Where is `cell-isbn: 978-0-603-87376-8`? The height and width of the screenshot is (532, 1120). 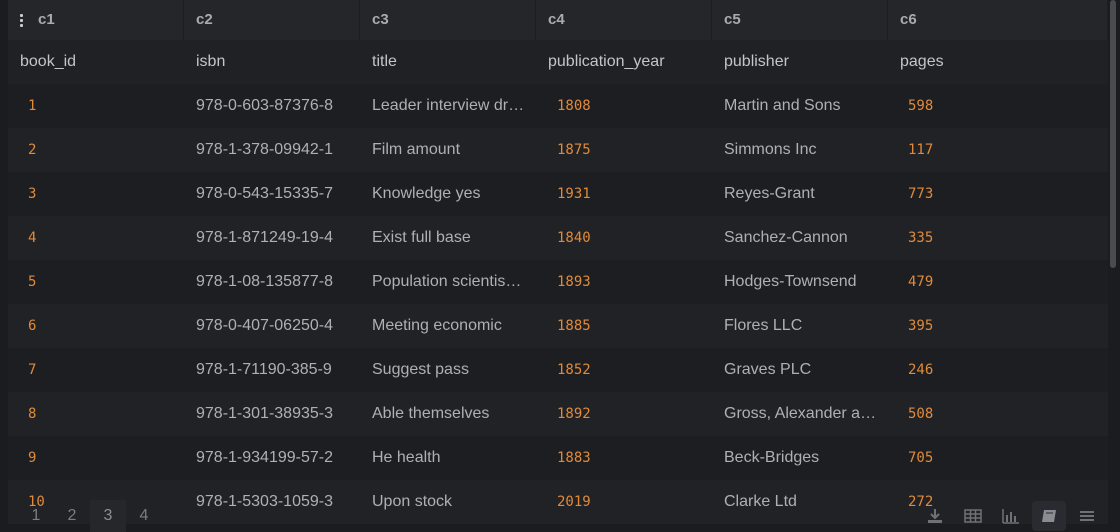
cell-isbn: 978-0-603-87376-8 is located at coordinates (264, 105).